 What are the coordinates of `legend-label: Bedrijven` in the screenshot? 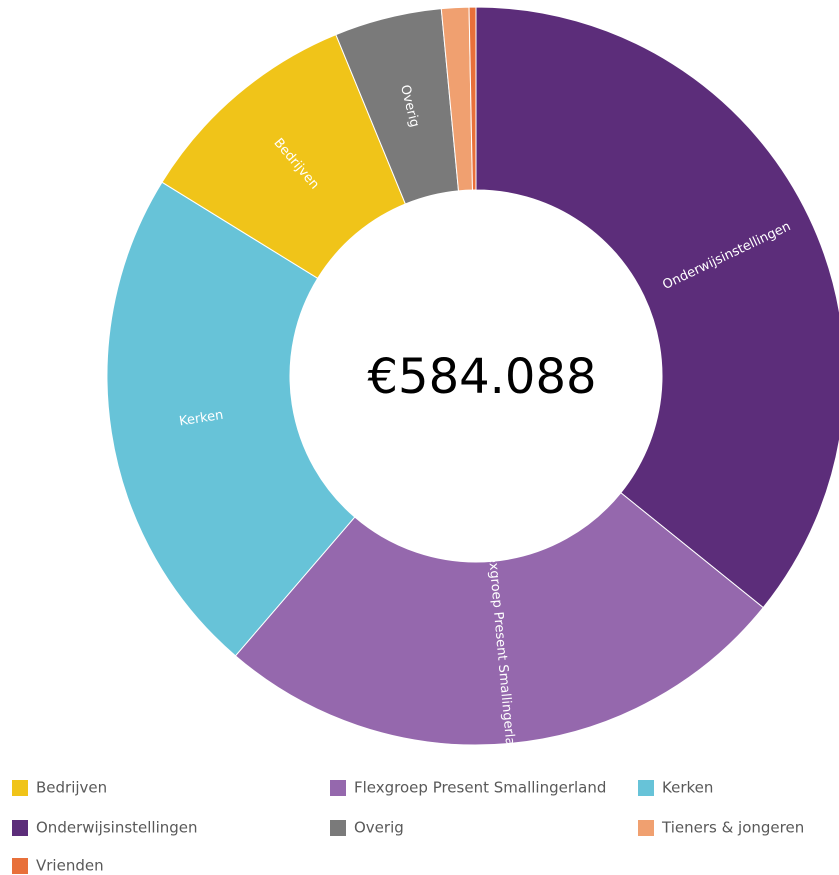 It's located at (71, 788).